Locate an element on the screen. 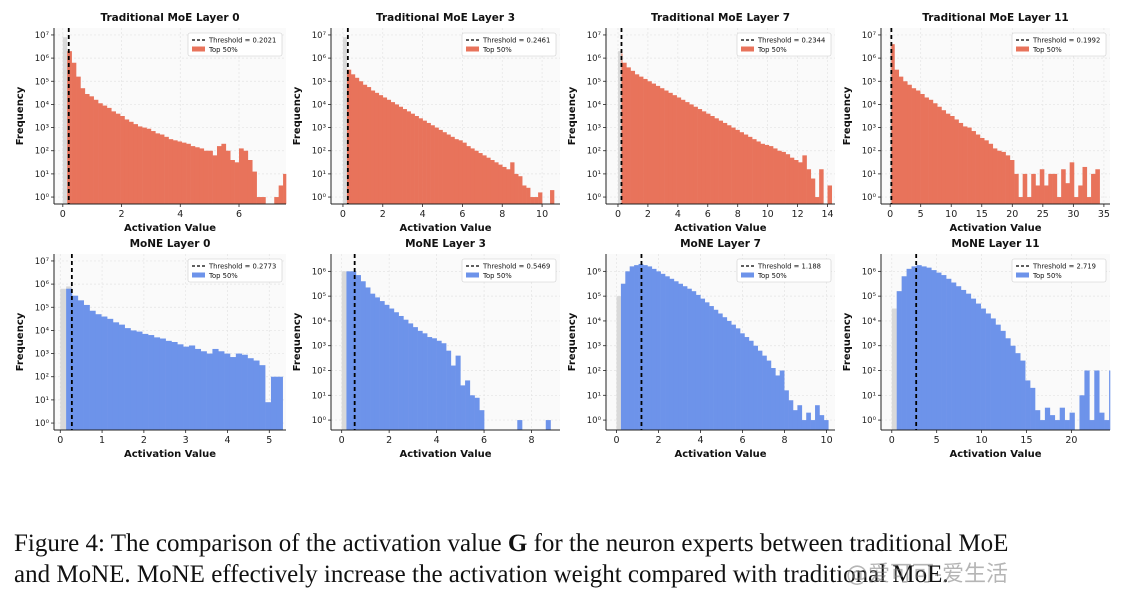  x-tick-label: 8 is located at coordinates (785, 440).